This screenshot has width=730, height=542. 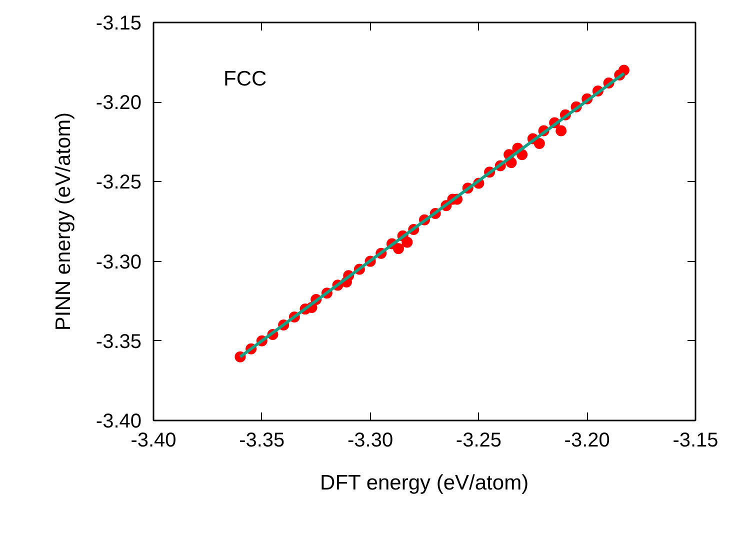 I want to click on y-tick-label: -3.35, so click(x=119, y=341).